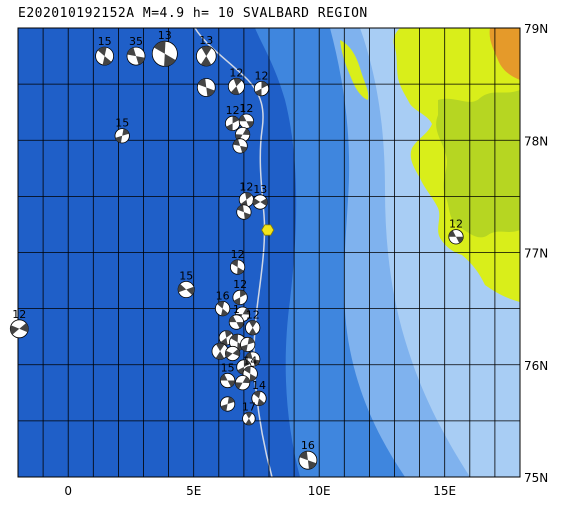 Image resolution: width=565 pixels, height=505 pixels. I want to click on focal-mechanism: 17, so click(249, 413).